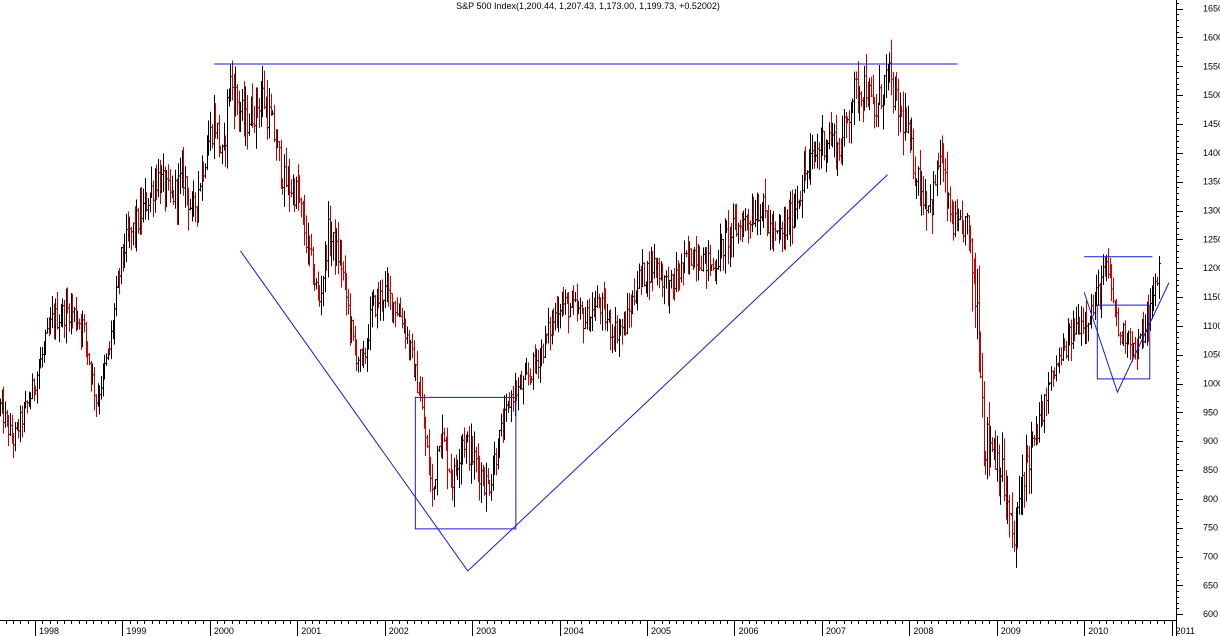 The image size is (1220, 636). Describe the element at coordinates (224, 631) in the screenshot. I see `x-tick-label: 2000` at that location.